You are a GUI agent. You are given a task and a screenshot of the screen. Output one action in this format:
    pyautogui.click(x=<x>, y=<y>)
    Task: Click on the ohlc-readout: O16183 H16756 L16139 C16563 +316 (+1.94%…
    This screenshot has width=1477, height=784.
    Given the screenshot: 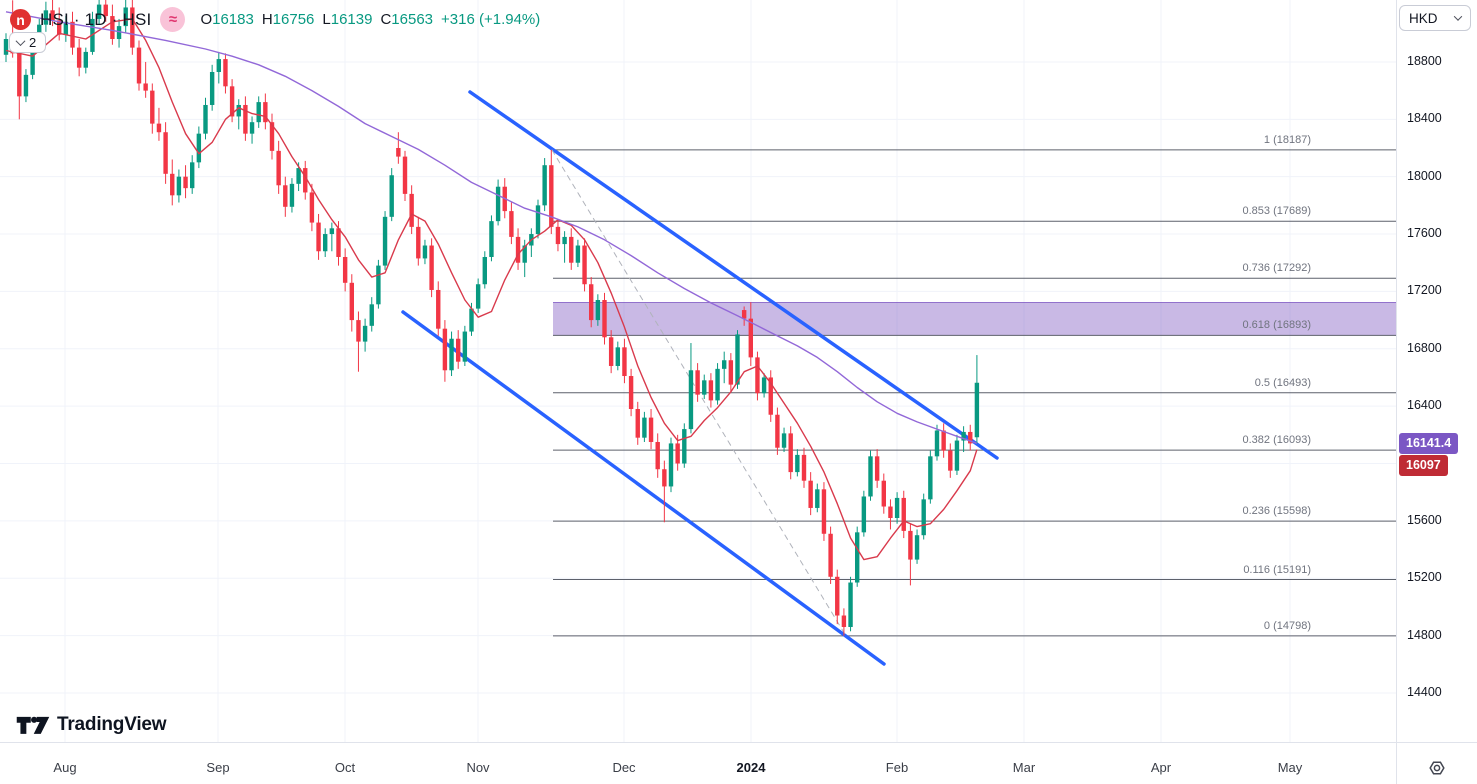 What is the action you would take?
    pyautogui.click(x=370, y=19)
    